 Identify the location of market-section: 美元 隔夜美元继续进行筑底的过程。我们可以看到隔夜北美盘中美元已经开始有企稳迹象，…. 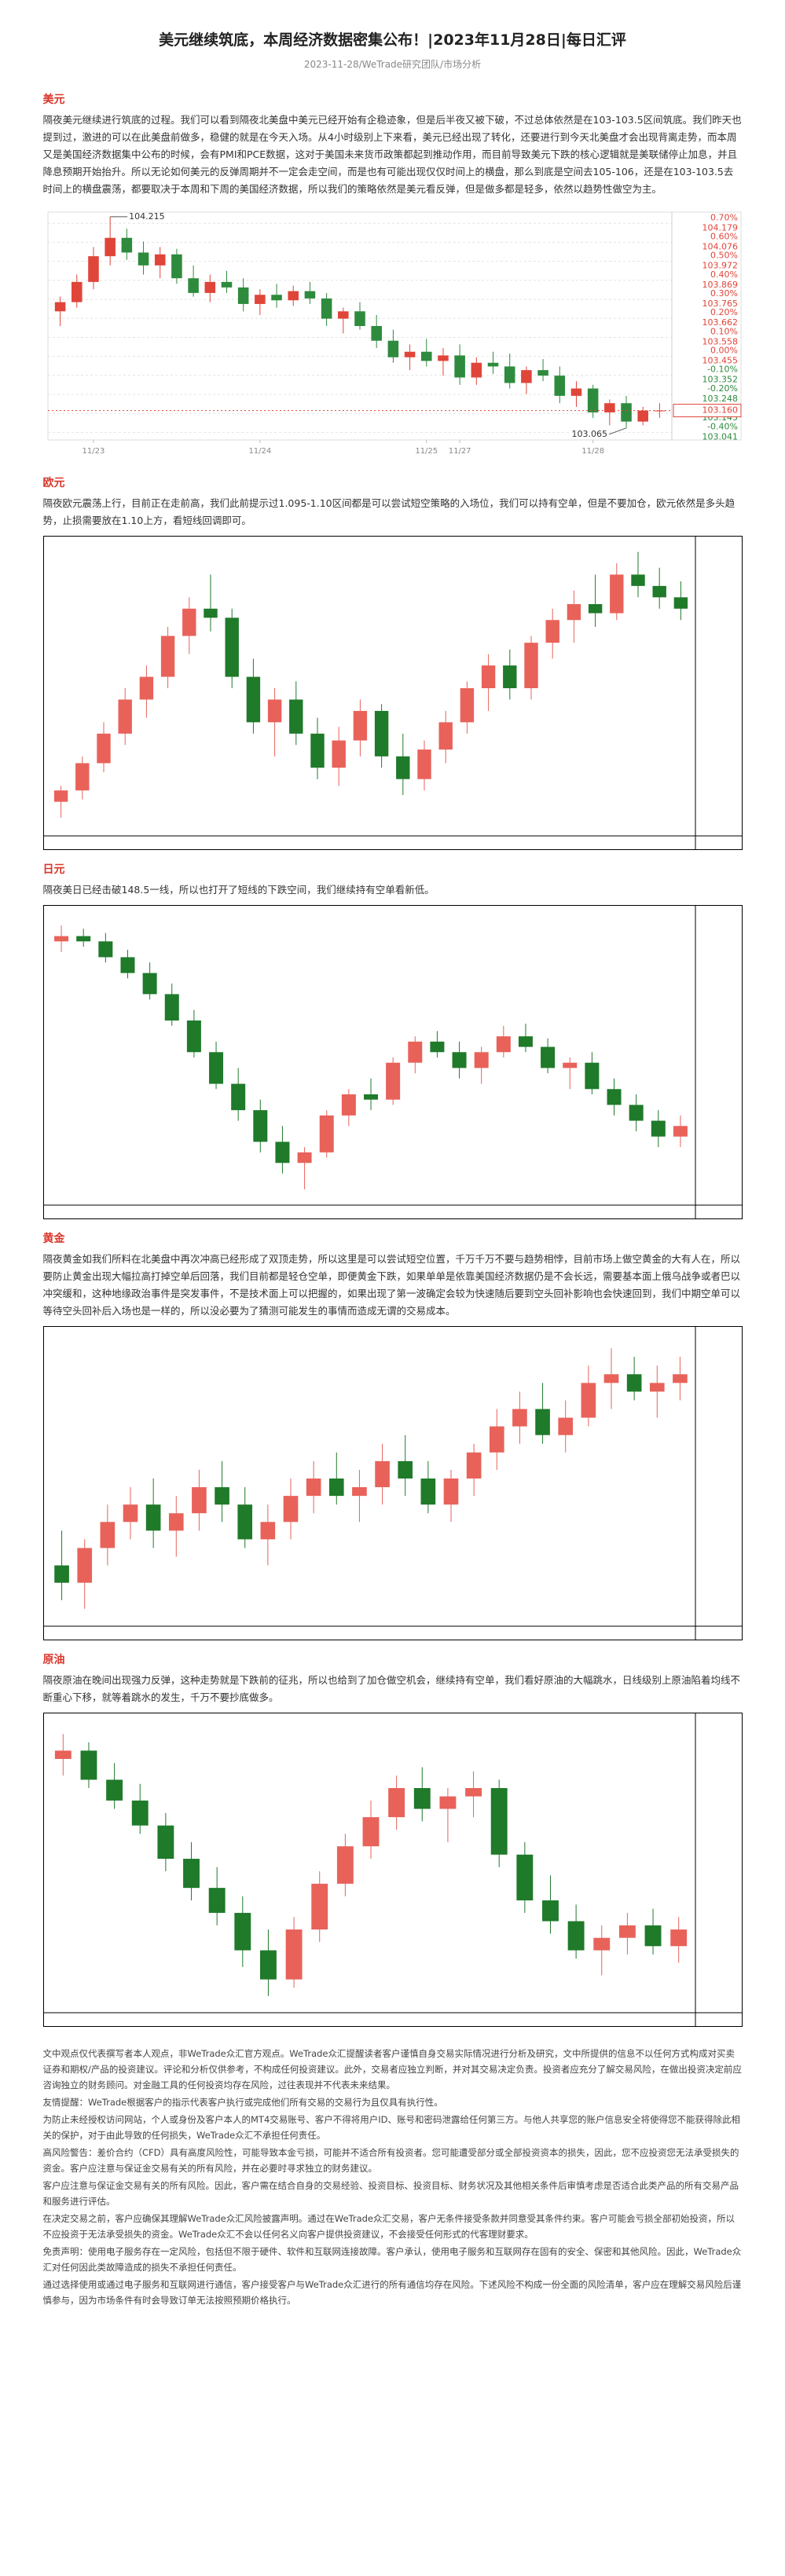
(392, 277).